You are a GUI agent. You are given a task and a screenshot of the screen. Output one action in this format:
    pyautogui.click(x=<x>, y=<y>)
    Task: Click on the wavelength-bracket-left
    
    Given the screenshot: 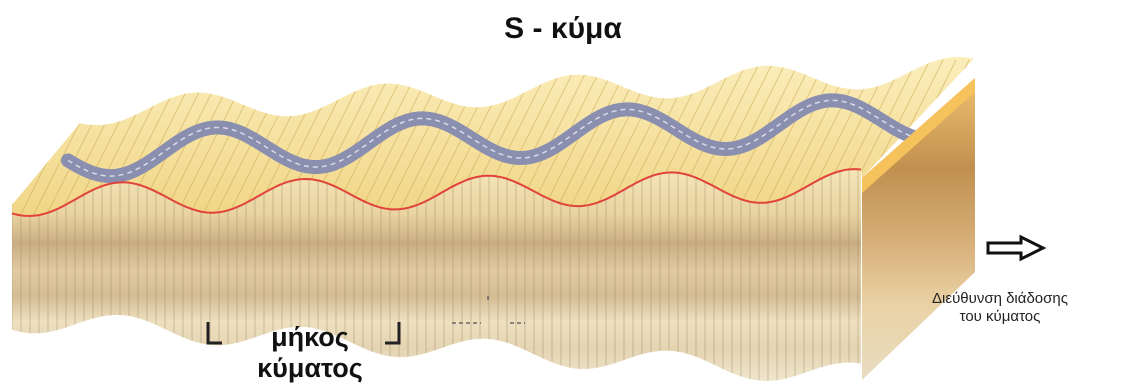 What is the action you would take?
    pyautogui.click(x=214, y=333)
    